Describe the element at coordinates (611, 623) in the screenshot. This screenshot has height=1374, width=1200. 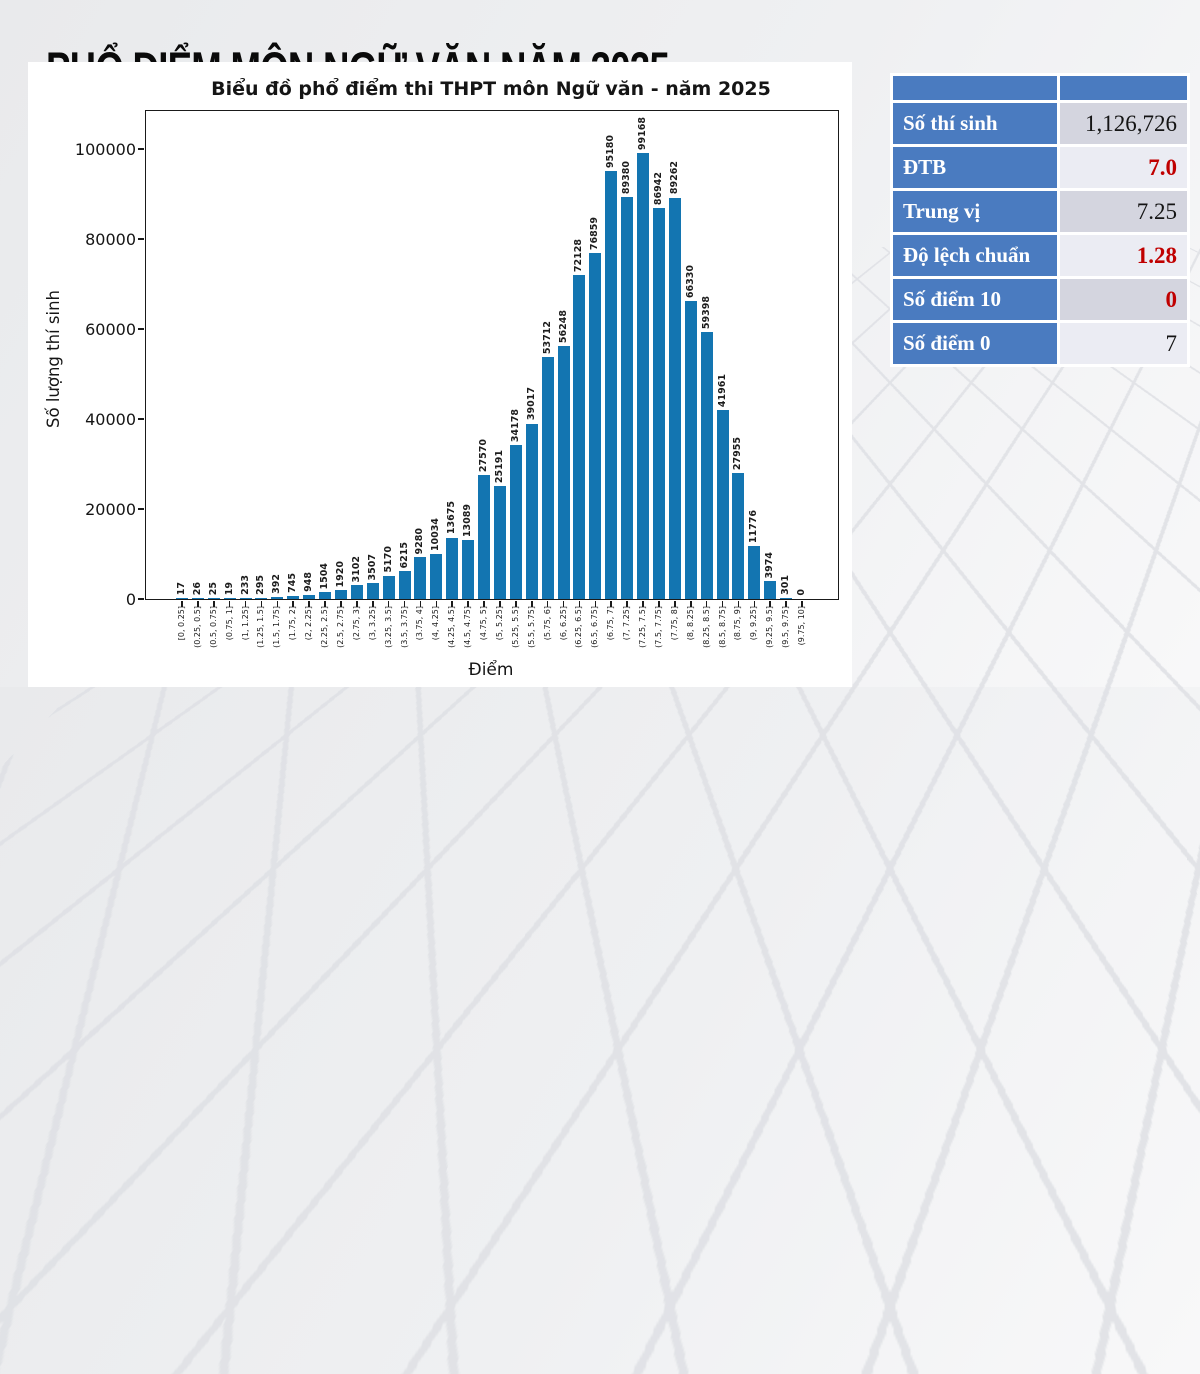
I see `x-tick-label: (6.75, 7]` at that location.